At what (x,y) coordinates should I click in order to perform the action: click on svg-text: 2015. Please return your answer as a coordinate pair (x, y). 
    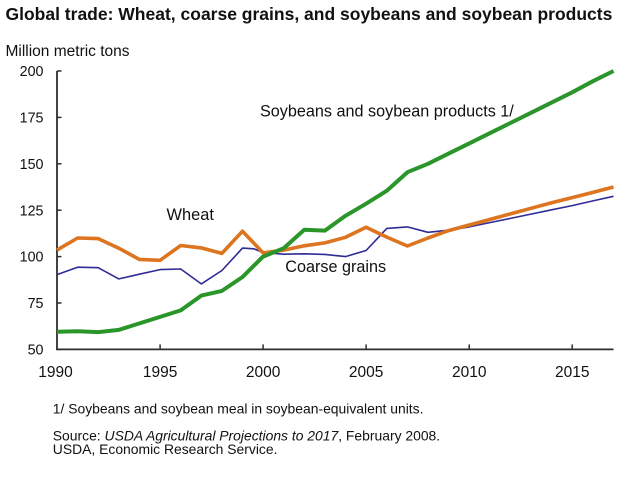
    Looking at the image, I should click on (572, 372).